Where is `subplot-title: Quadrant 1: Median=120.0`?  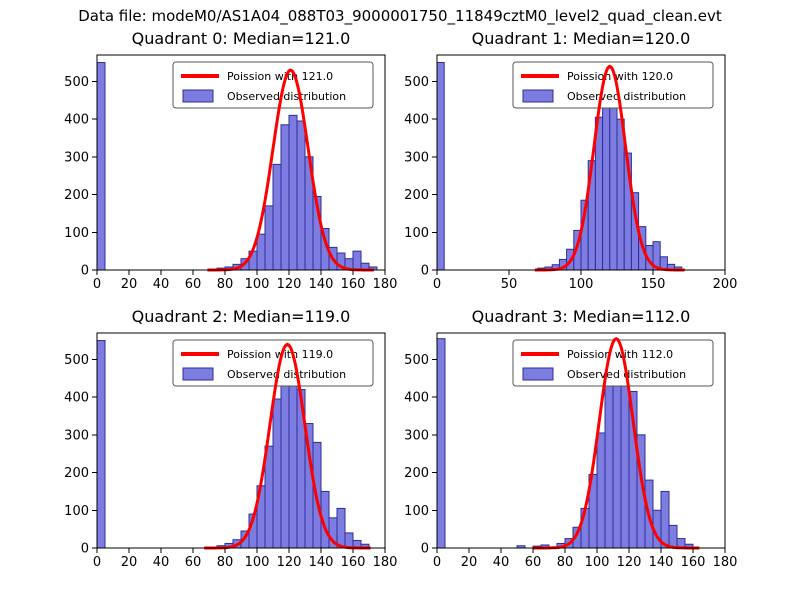
subplot-title: Quadrant 1: Median=120.0 is located at coordinates (581, 38).